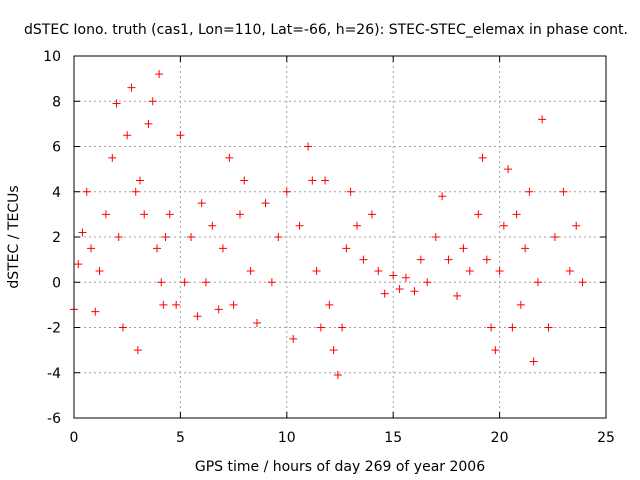 This screenshot has height=480, width=640. I want to click on y-tick-label: -6, so click(54, 419).